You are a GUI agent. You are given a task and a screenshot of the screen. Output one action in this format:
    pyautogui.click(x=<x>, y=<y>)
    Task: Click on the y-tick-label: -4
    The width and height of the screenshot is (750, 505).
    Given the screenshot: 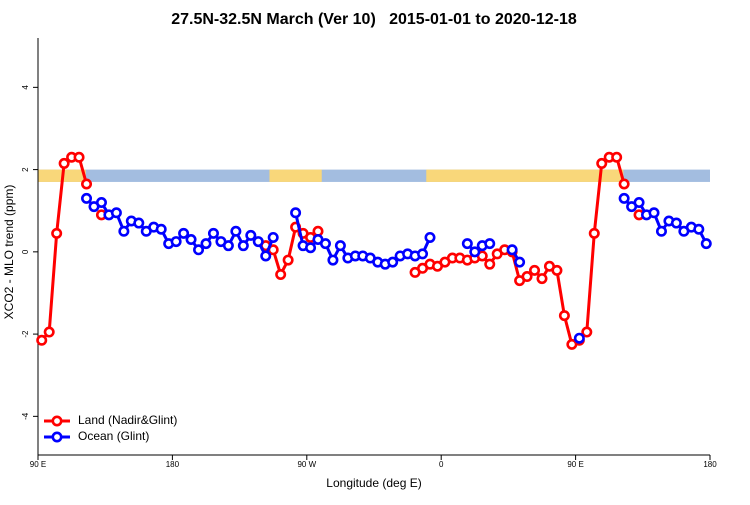 What is the action you would take?
    pyautogui.click(x=25, y=416)
    